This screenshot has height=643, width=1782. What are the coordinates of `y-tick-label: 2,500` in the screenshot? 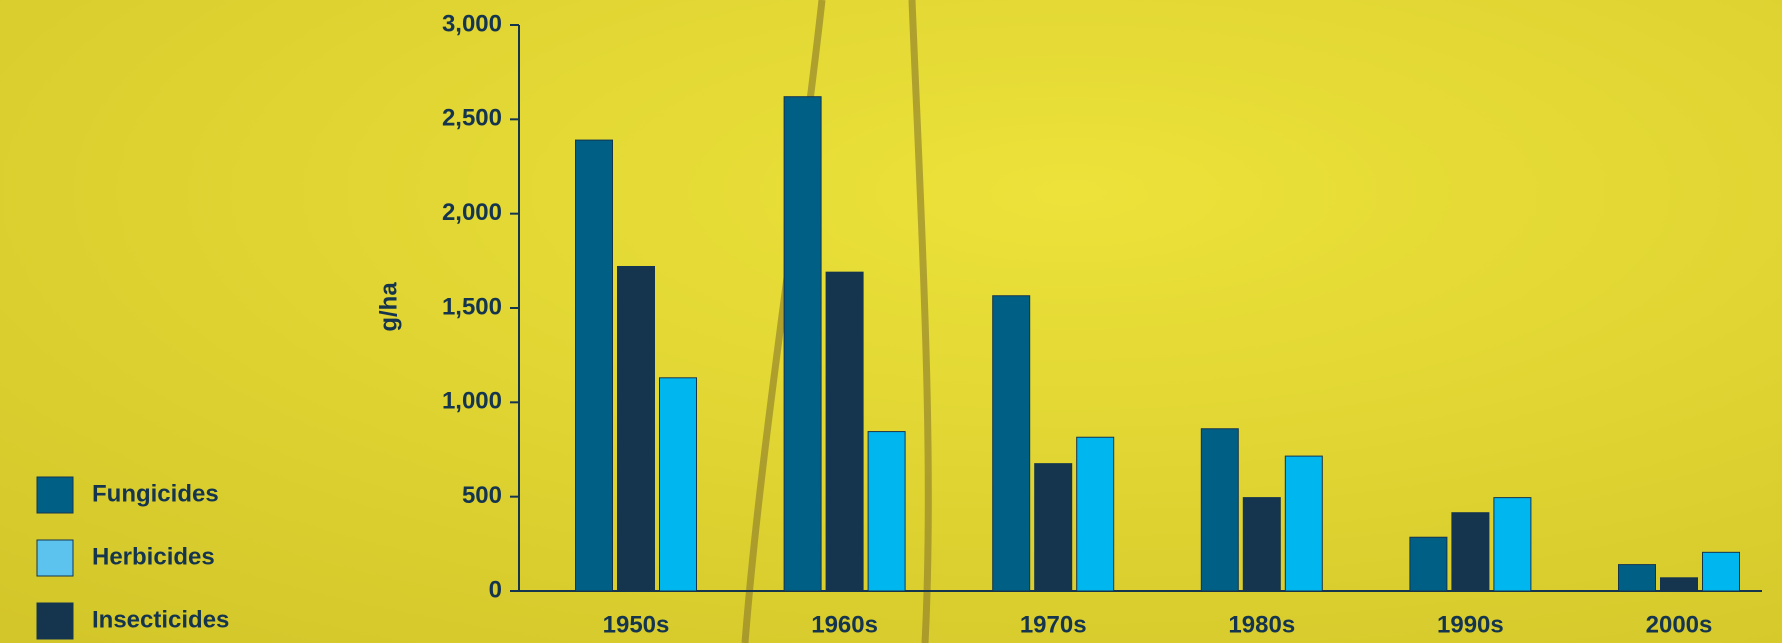 It's located at (472, 118).